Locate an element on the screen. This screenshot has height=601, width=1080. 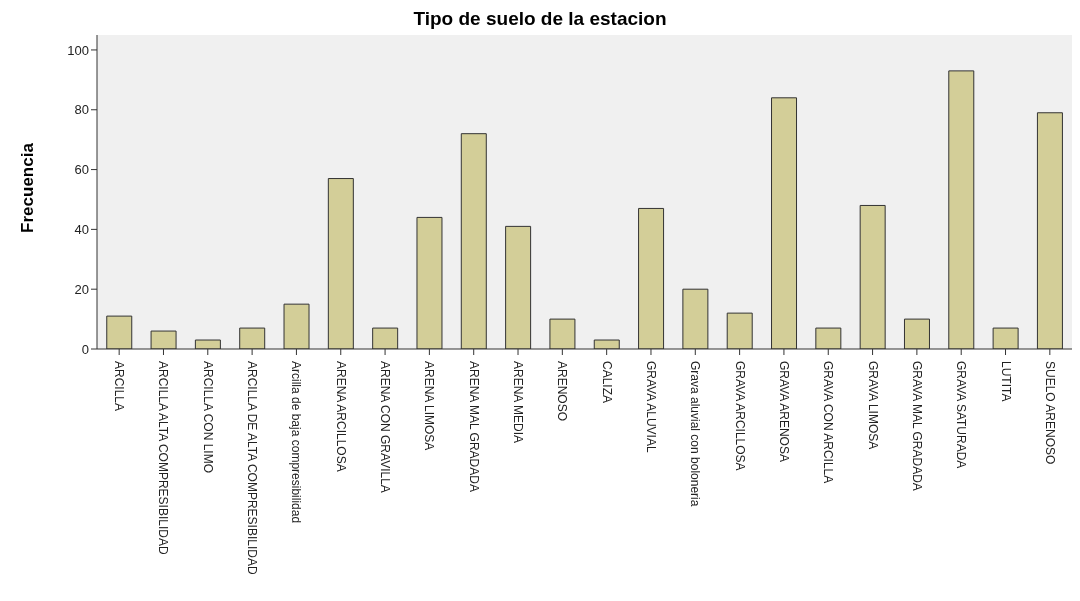
x-tick-label: SUELO ARENOSO is located at coordinates (1049, 413).